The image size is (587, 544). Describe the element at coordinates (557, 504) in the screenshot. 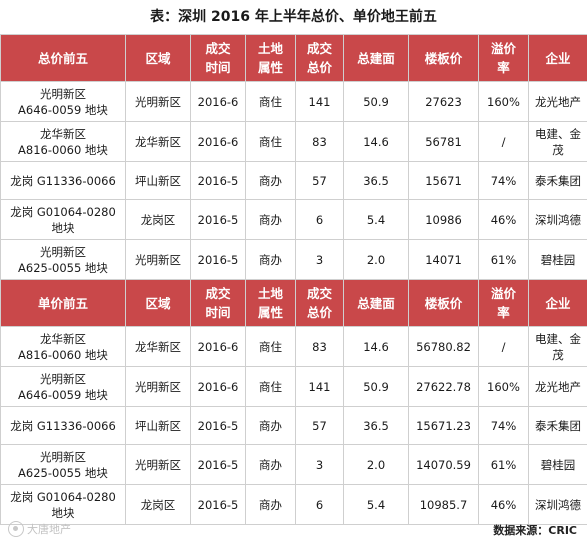

I see `unit-cell-developer: 深圳鸿德` at that location.